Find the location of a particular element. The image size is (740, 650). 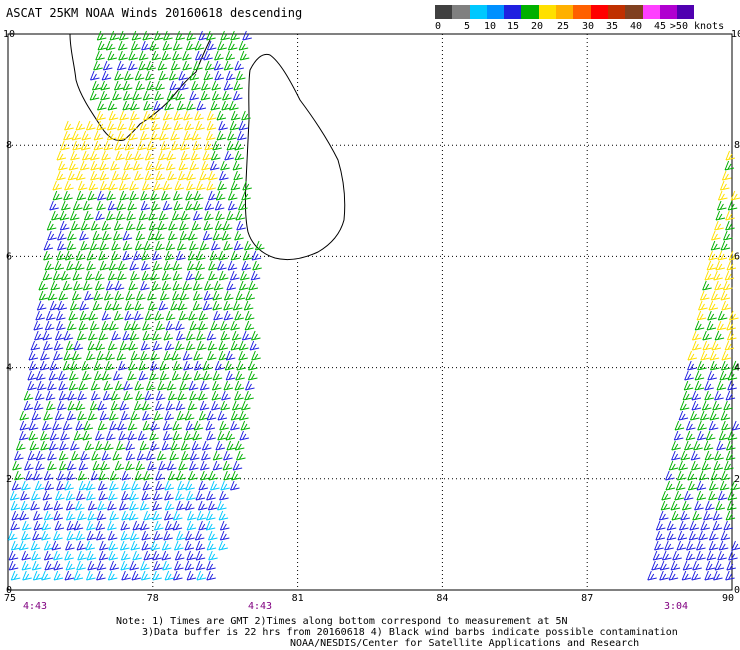

legend-swatch is located at coordinates (599, 12).